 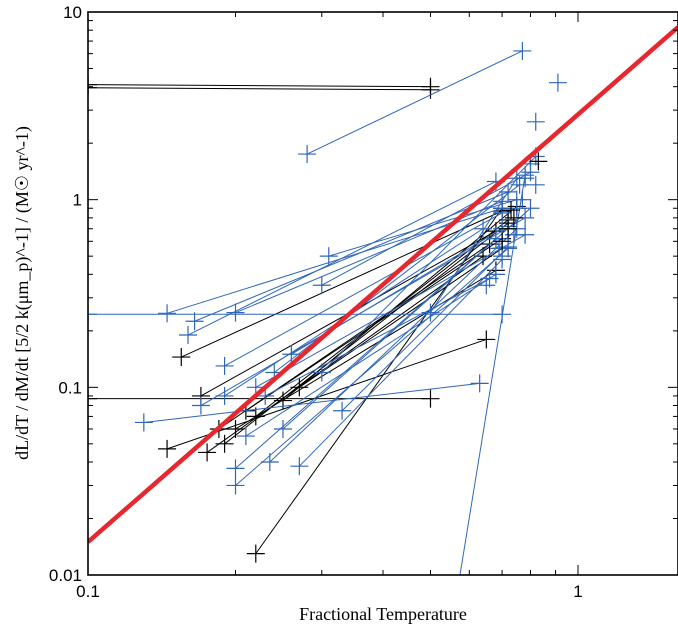 I want to click on y-tick-label: 0.01, so click(x=65, y=575).